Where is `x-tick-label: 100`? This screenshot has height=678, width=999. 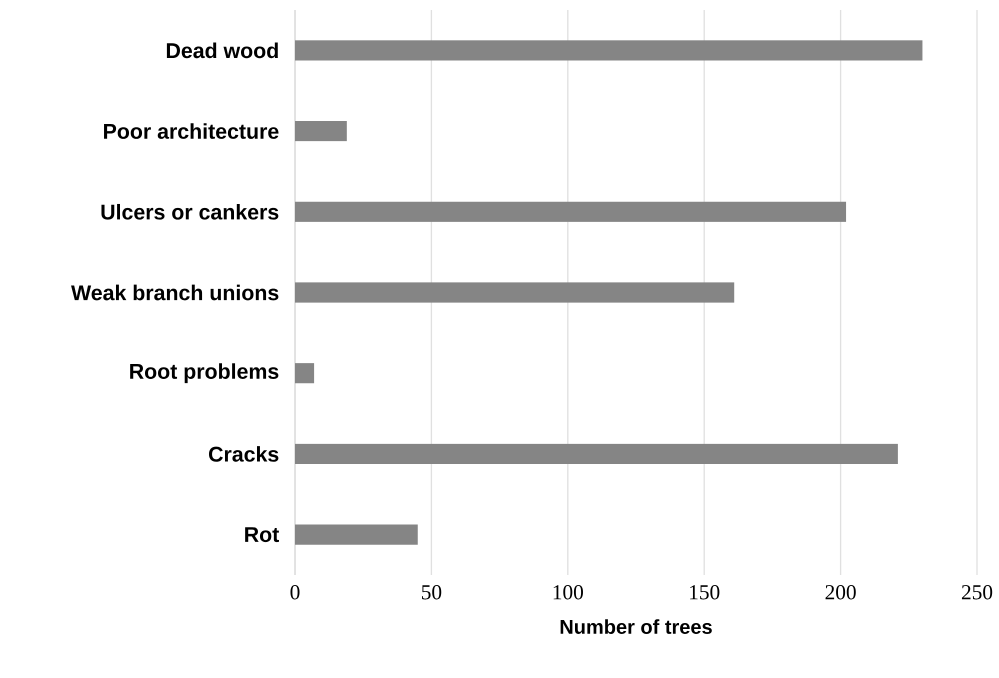
x-tick-label: 100 is located at coordinates (568, 592).